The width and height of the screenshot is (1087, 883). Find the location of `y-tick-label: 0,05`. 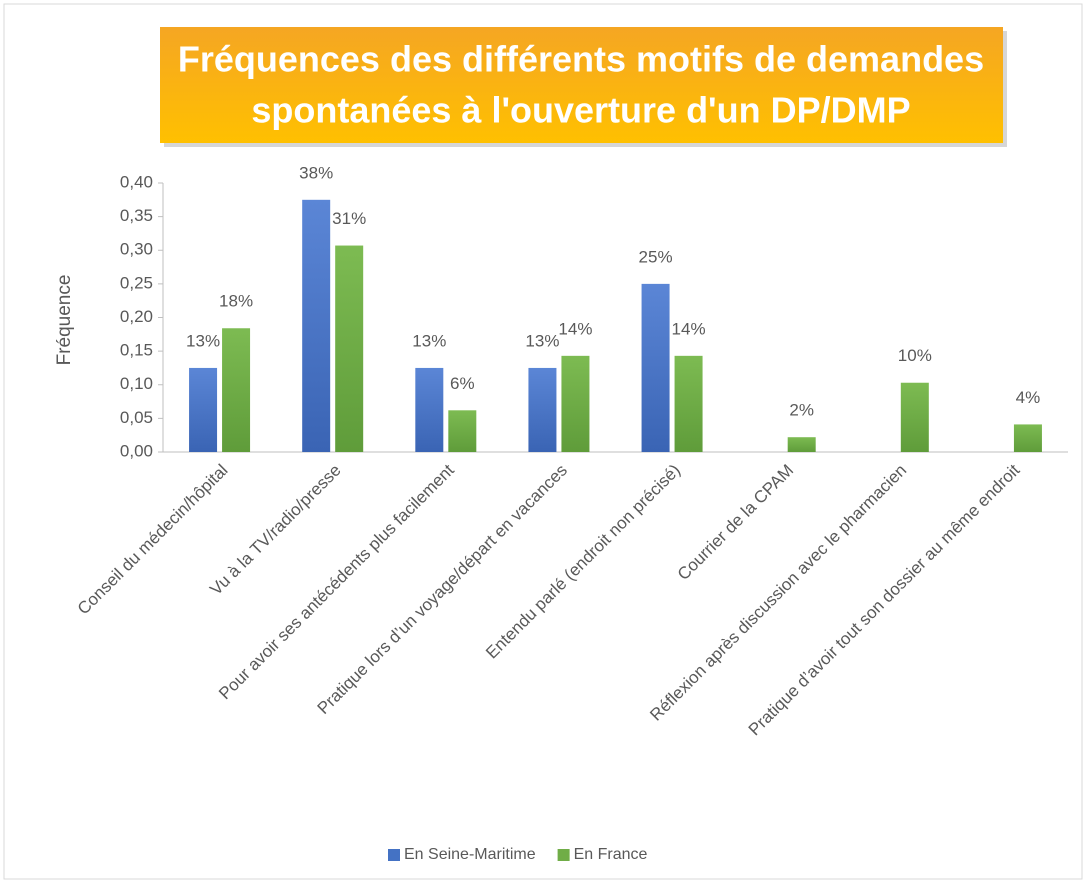

y-tick-label: 0,05 is located at coordinates (136, 417).